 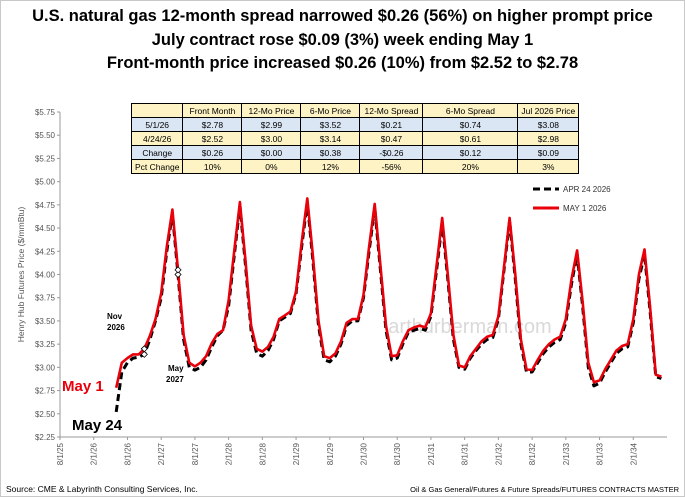 What do you see at coordinates (157, 110) in the screenshot?
I see `table-header-cell` at bounding box center [157, 110].